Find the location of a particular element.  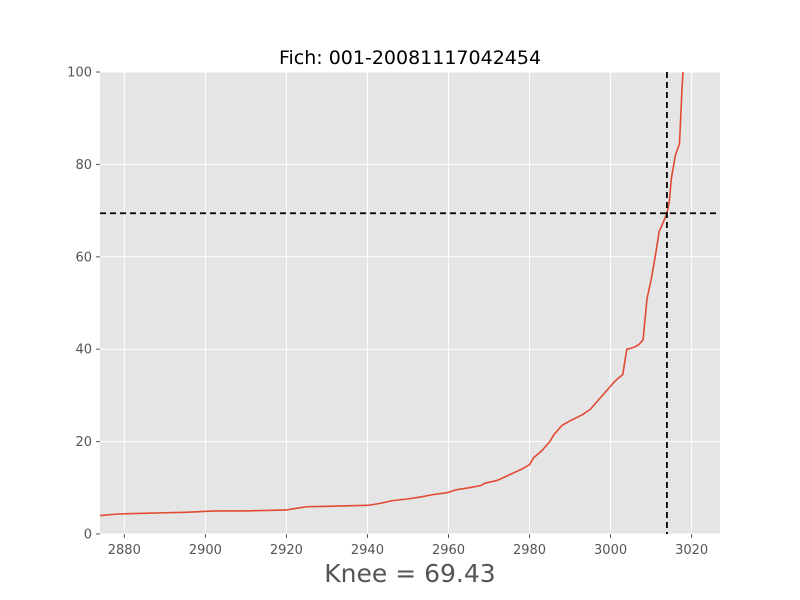

chart-title: Fich: 001-20081117042454 is located at coordinates (410, 58).